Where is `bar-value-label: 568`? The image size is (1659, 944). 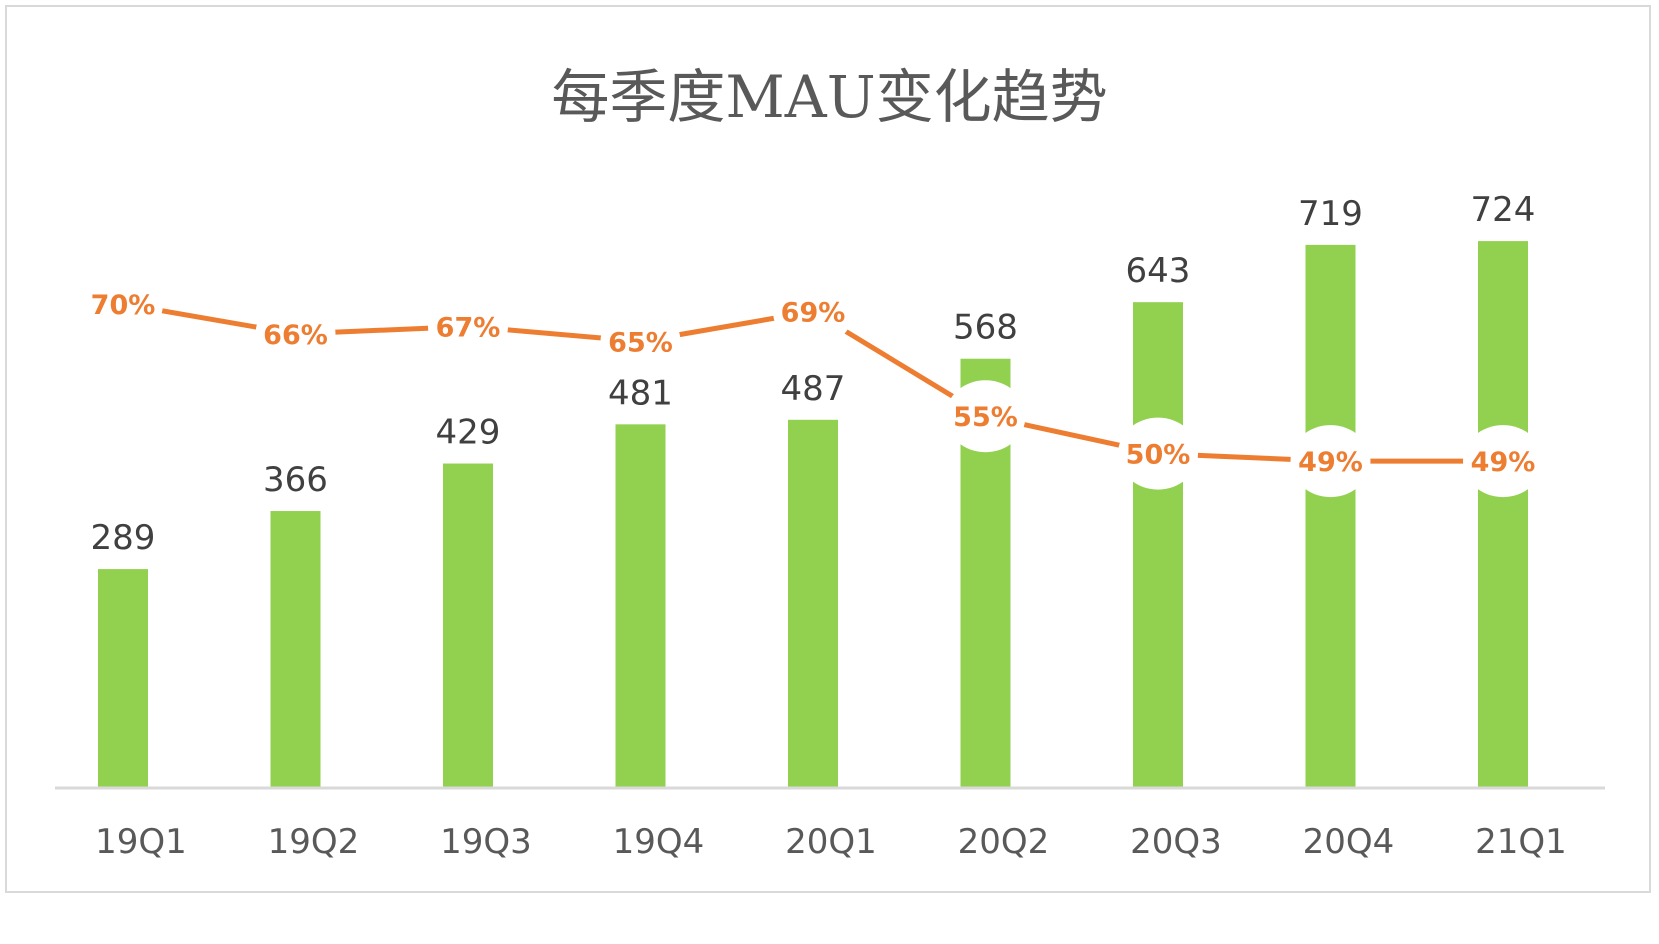 bar-value-label: 568 is located at coordinates (985, 328).